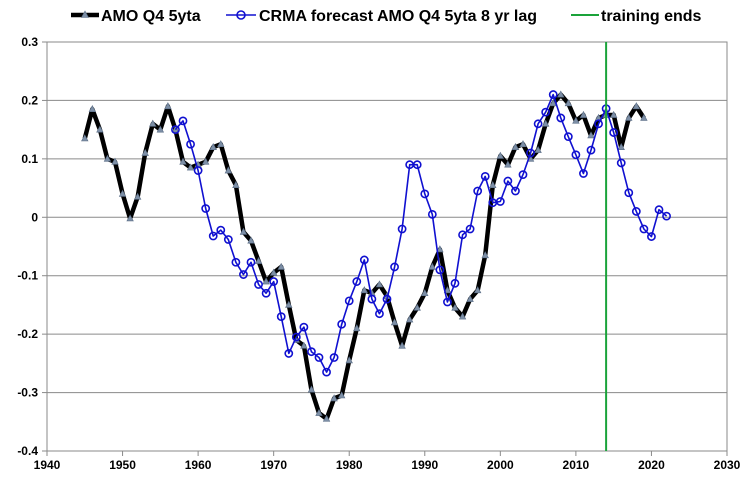 The width and height of the screenshot is (751, 483). I want to click on x-tick-label: 1990, so click(424, 465).